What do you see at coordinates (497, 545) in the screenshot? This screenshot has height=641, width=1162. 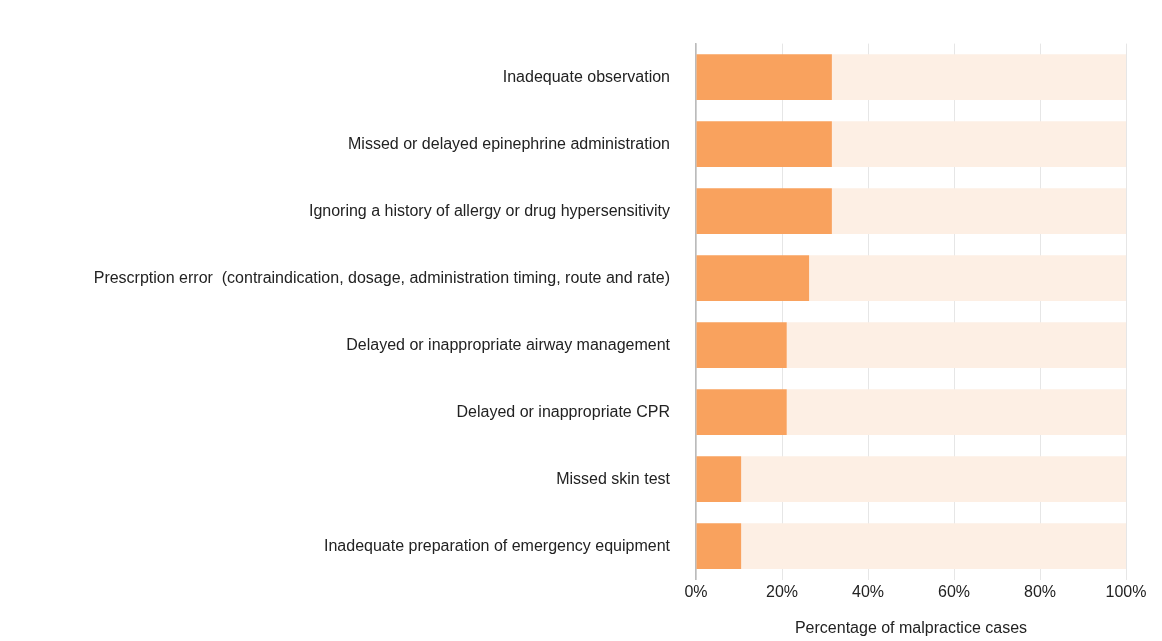 I see `y-tick-label: Inadequate preparation of emergency equipment` at bounding box center [497, 545].